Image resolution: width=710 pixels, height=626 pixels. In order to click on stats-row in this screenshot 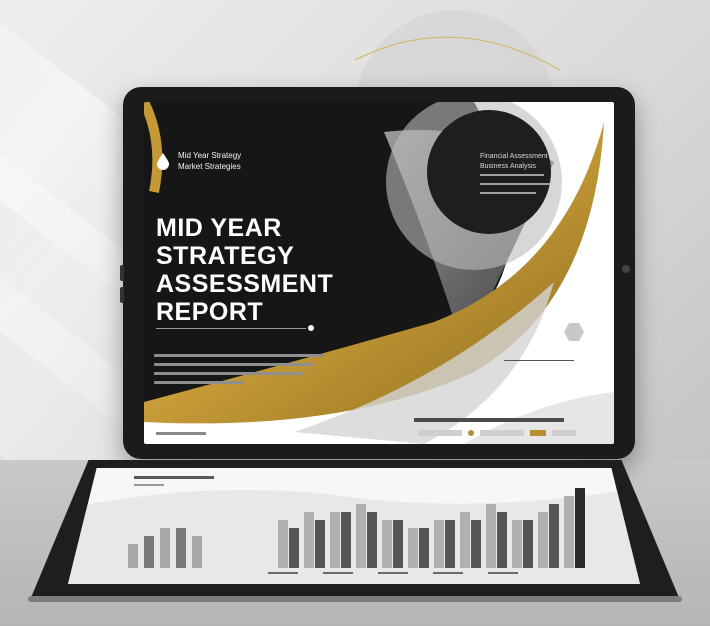, I will do `click(497, 433)`.